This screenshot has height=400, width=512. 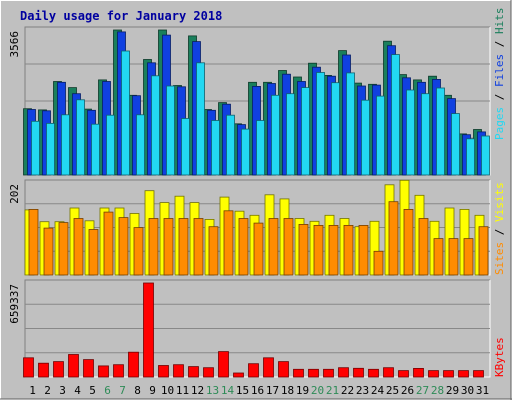 What do you see at coordinates (14, 44) in the screenshot?
I see `y-tick-label: 3566` at bounding box center [14, 44].